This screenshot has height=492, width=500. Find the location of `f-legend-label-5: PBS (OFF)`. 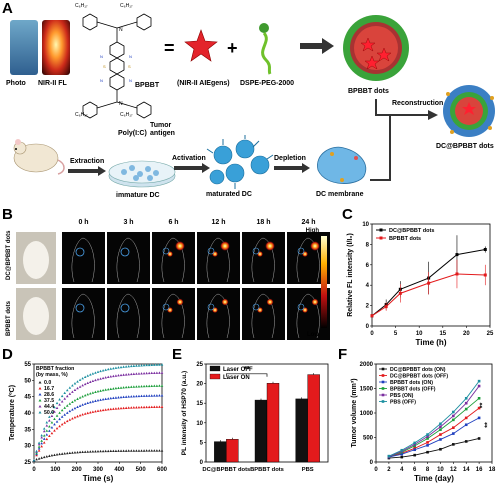

f-legend-label-5: PBS (OFF) is located at coordinates (403, 403).